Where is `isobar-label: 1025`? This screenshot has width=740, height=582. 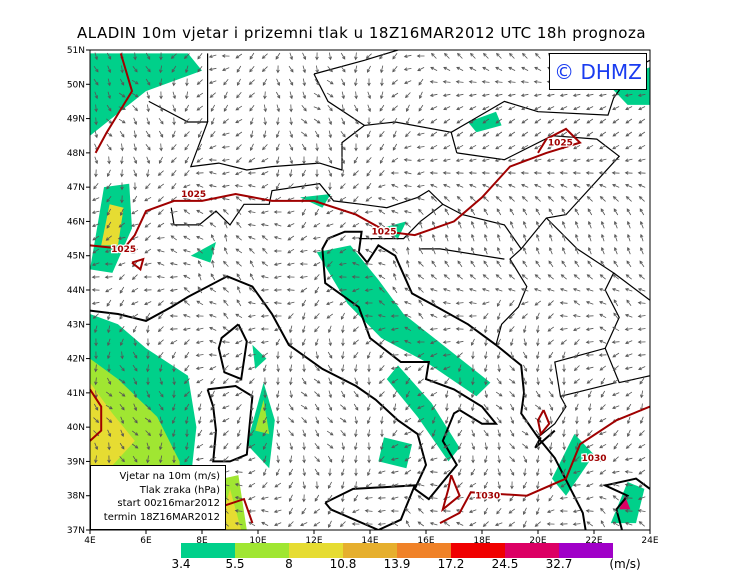
isobar-label: 1025 is located at coordinates (193, 195).